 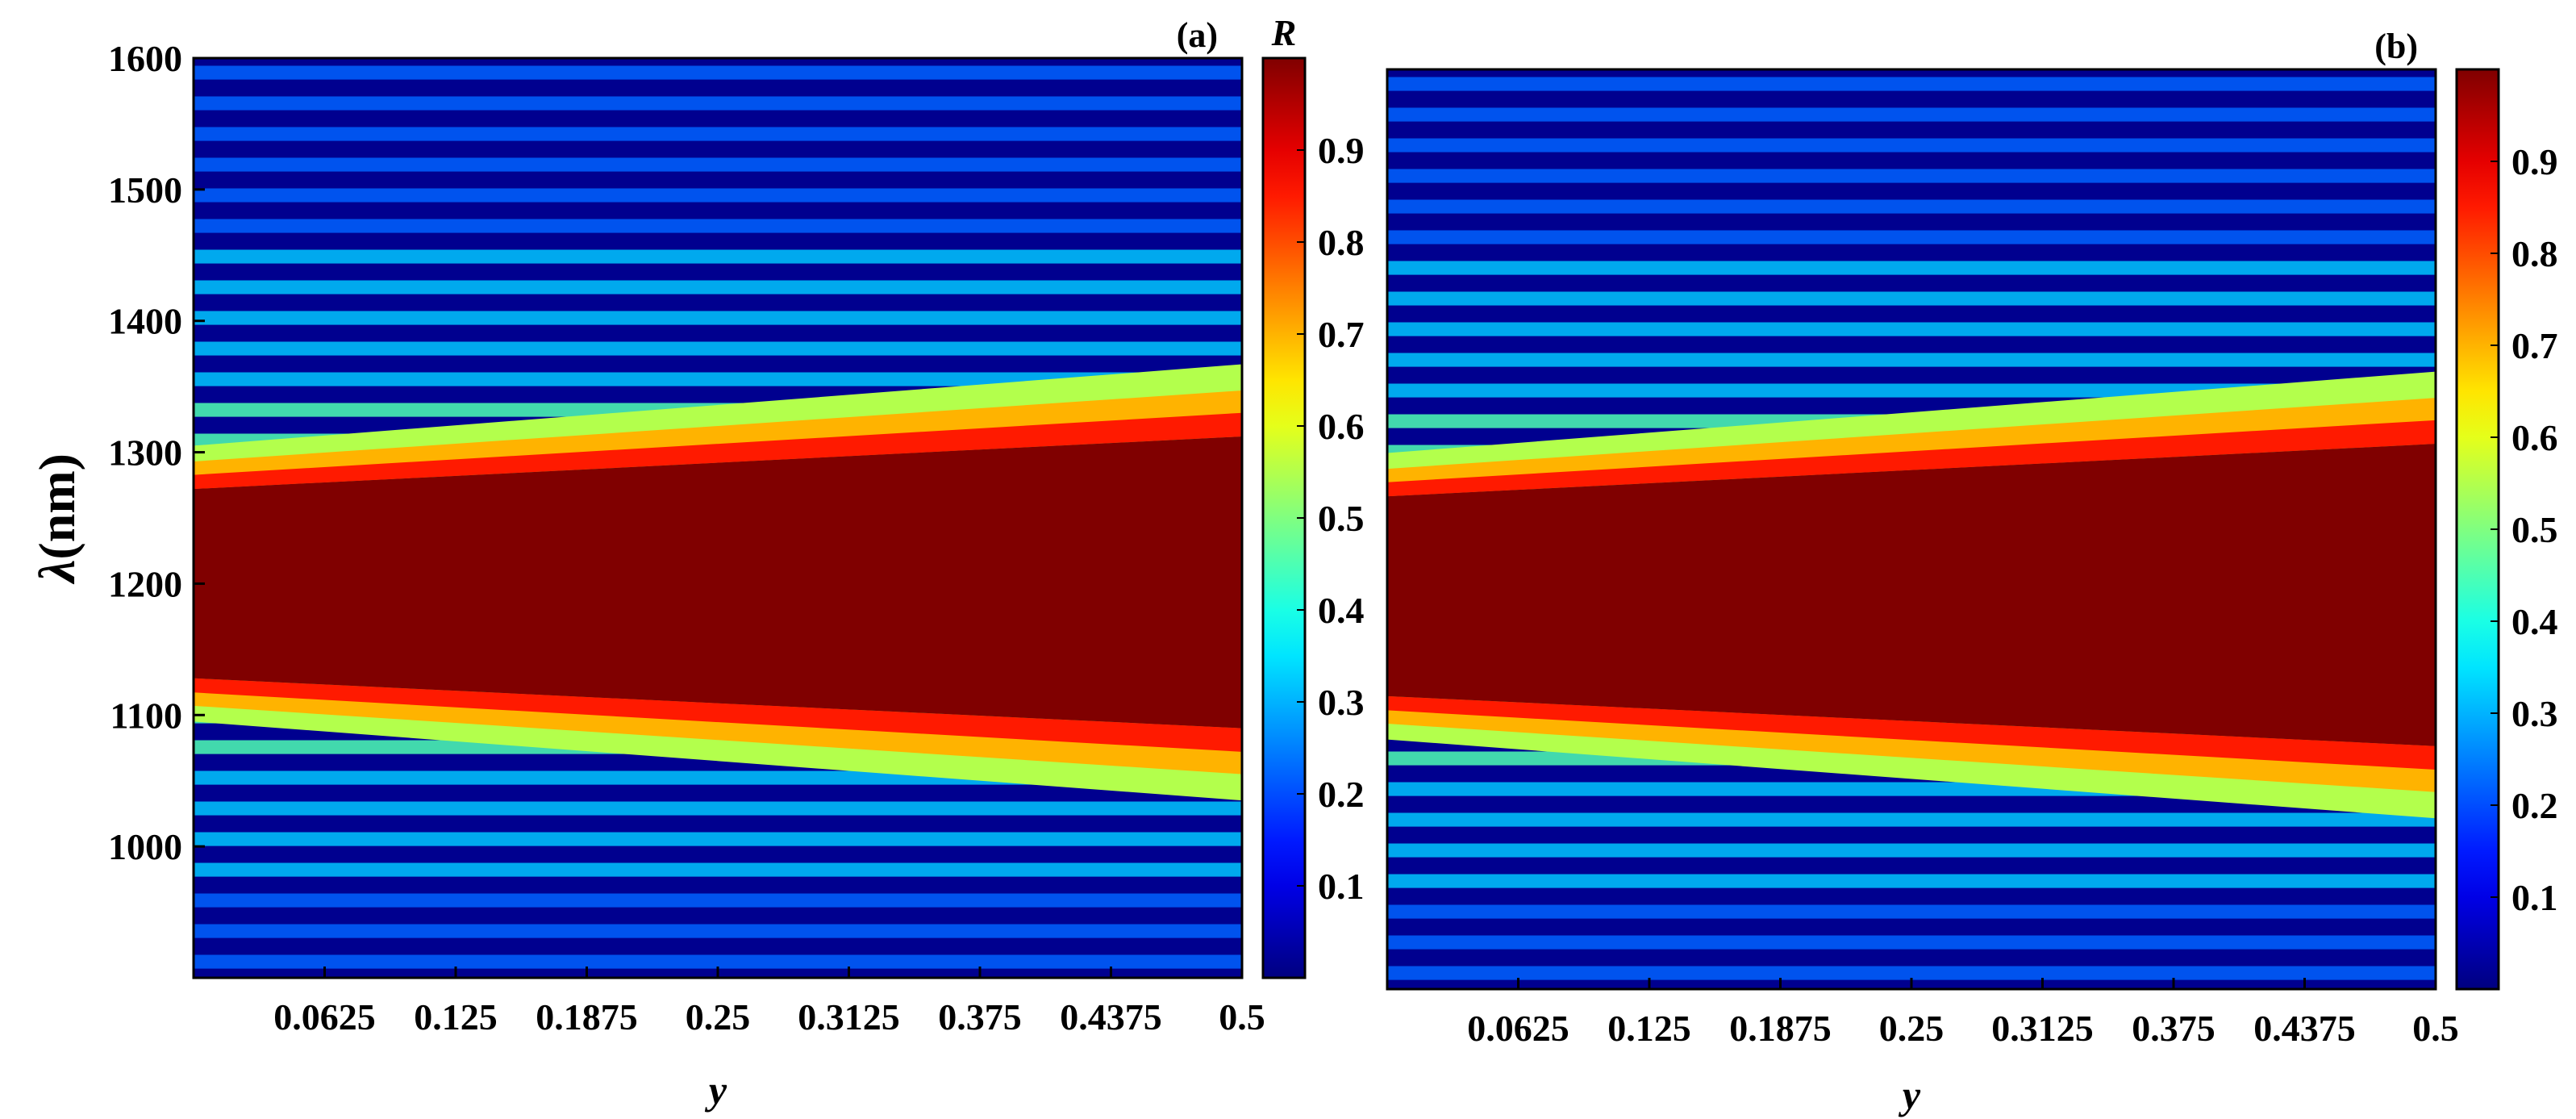 I want to click on panel-b-stopband, so click(x=1911, y=595).